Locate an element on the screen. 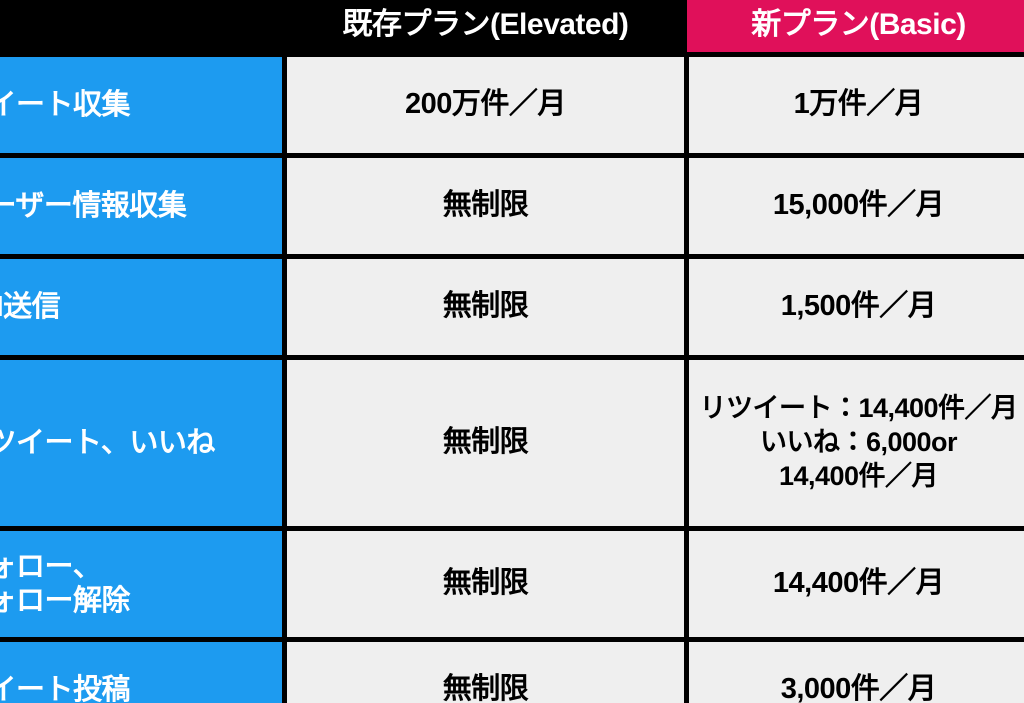 The height and width of the screenshot is (703, 1024). table-header: 既存プラン(Elevated) 新プラン(Basic) is located at coordinates (512, 27).